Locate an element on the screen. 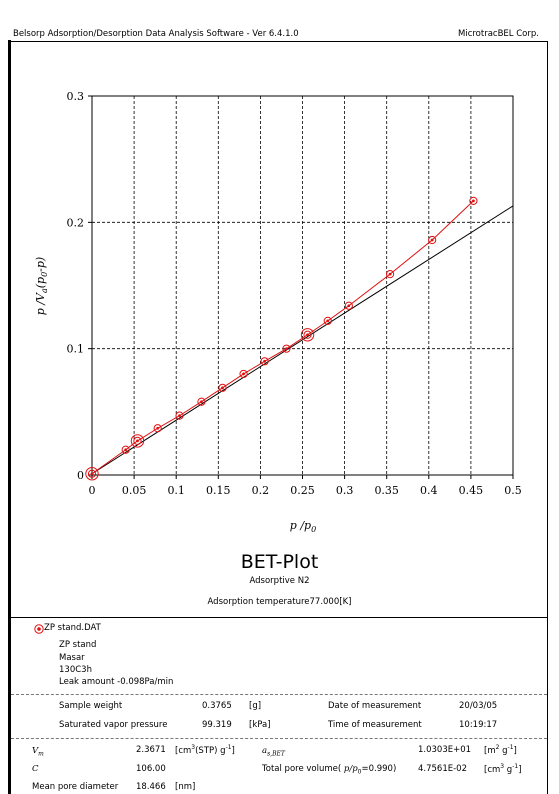 This screenshot has width=559, height=794. svp-unit: [kPa] is located at coordinates (260, 725).